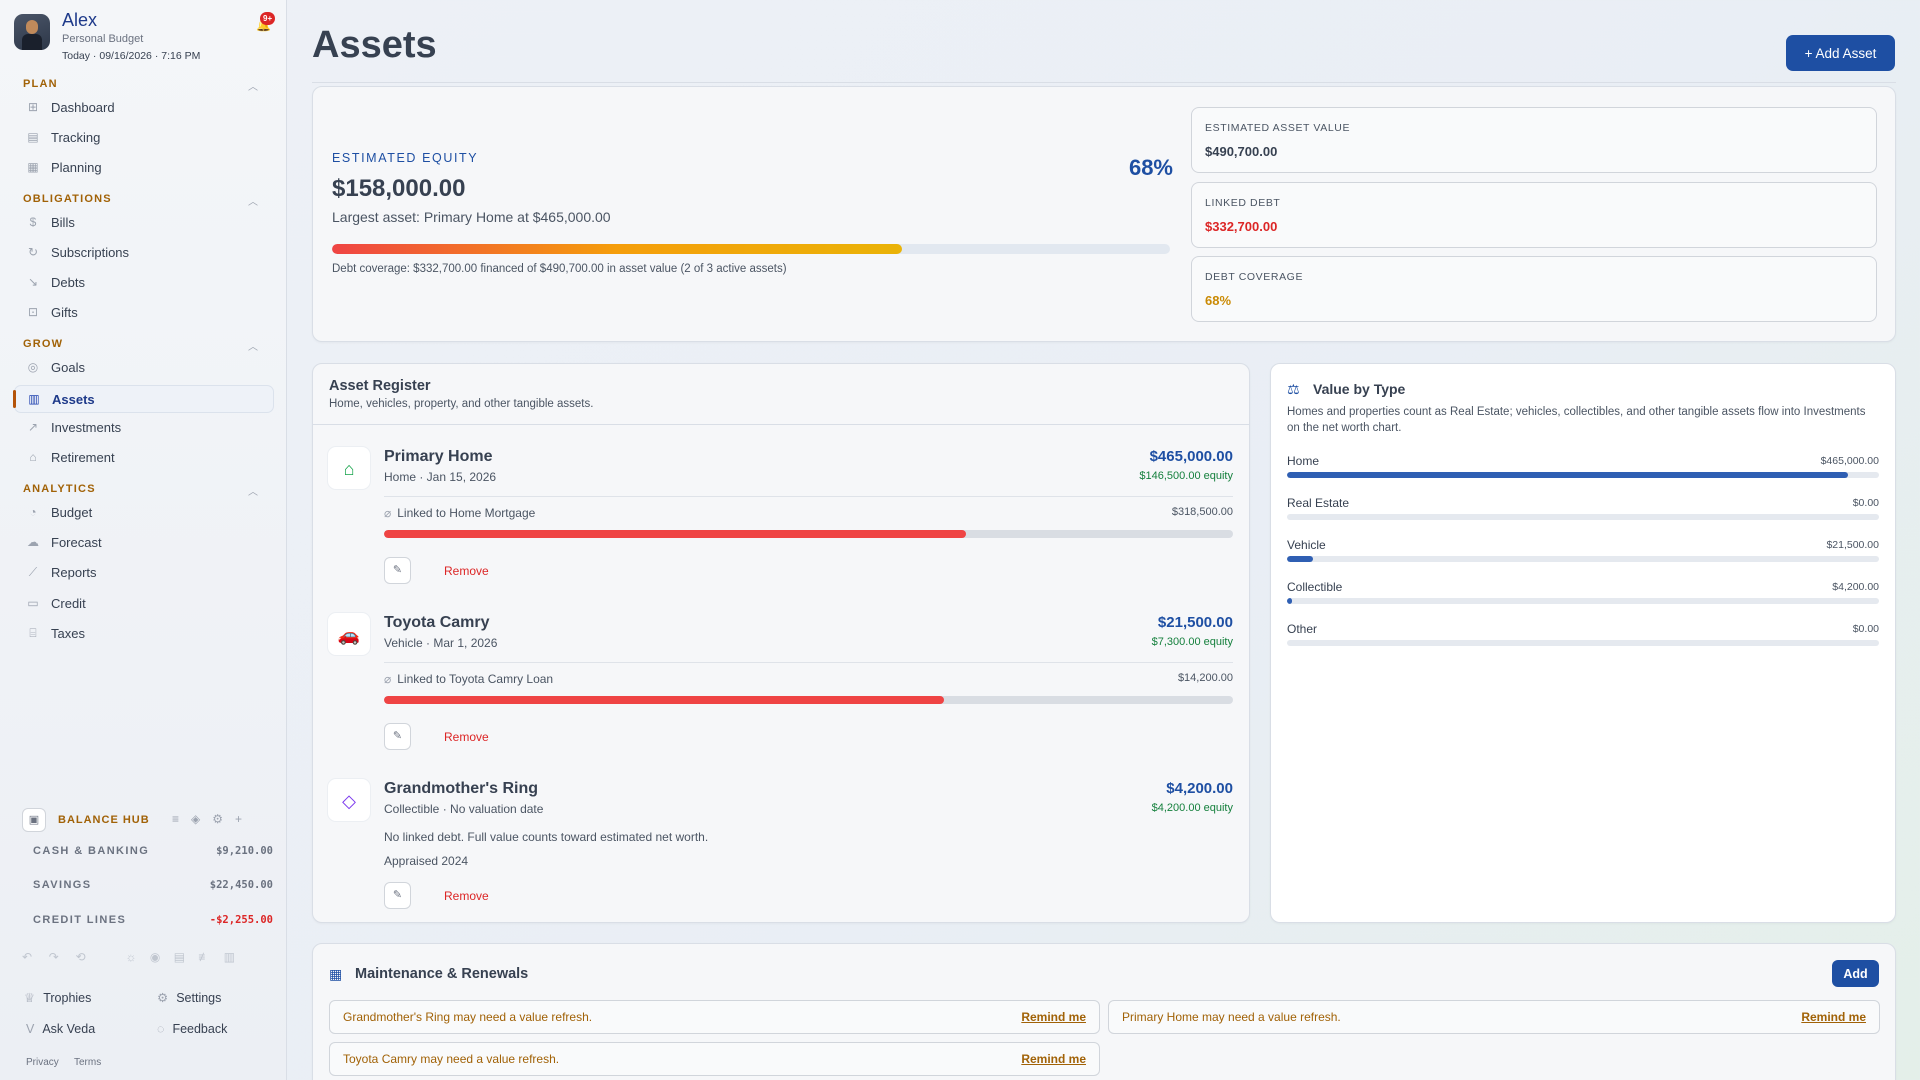  I want to click on sidebar-item-gifts: ⊡ Gifts, so click(144, 313).